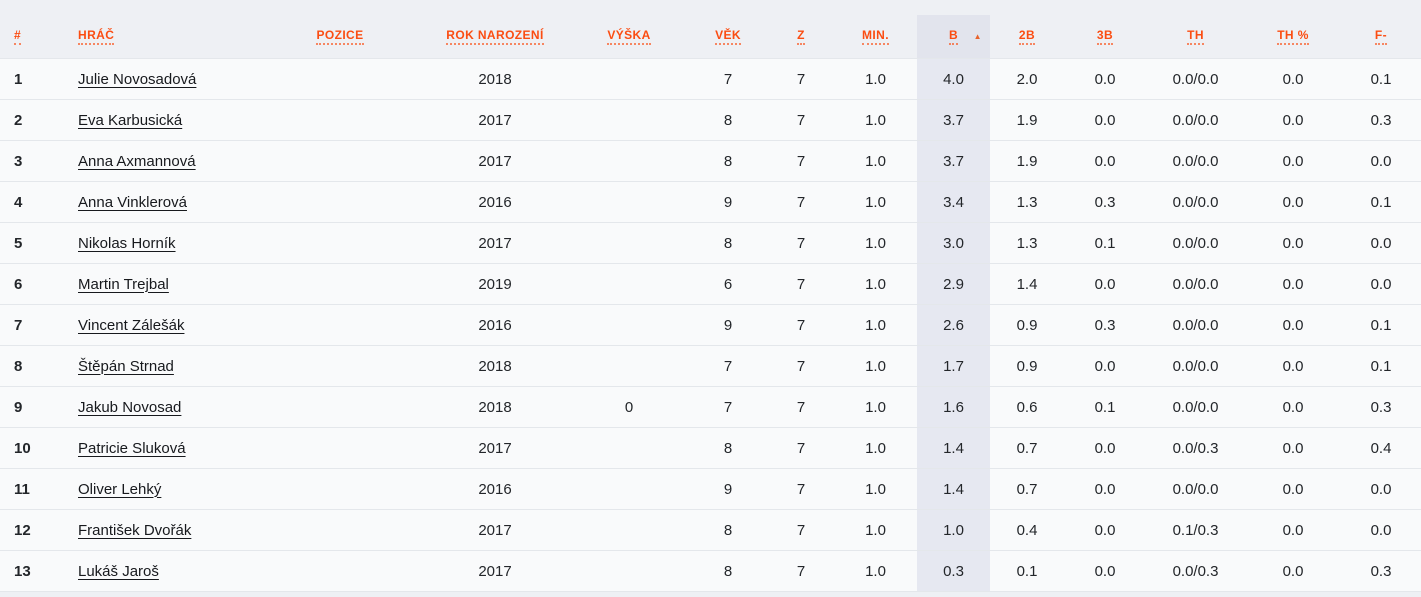  I want to click on sort-ascending-icon: ▲, so click(977, 36).